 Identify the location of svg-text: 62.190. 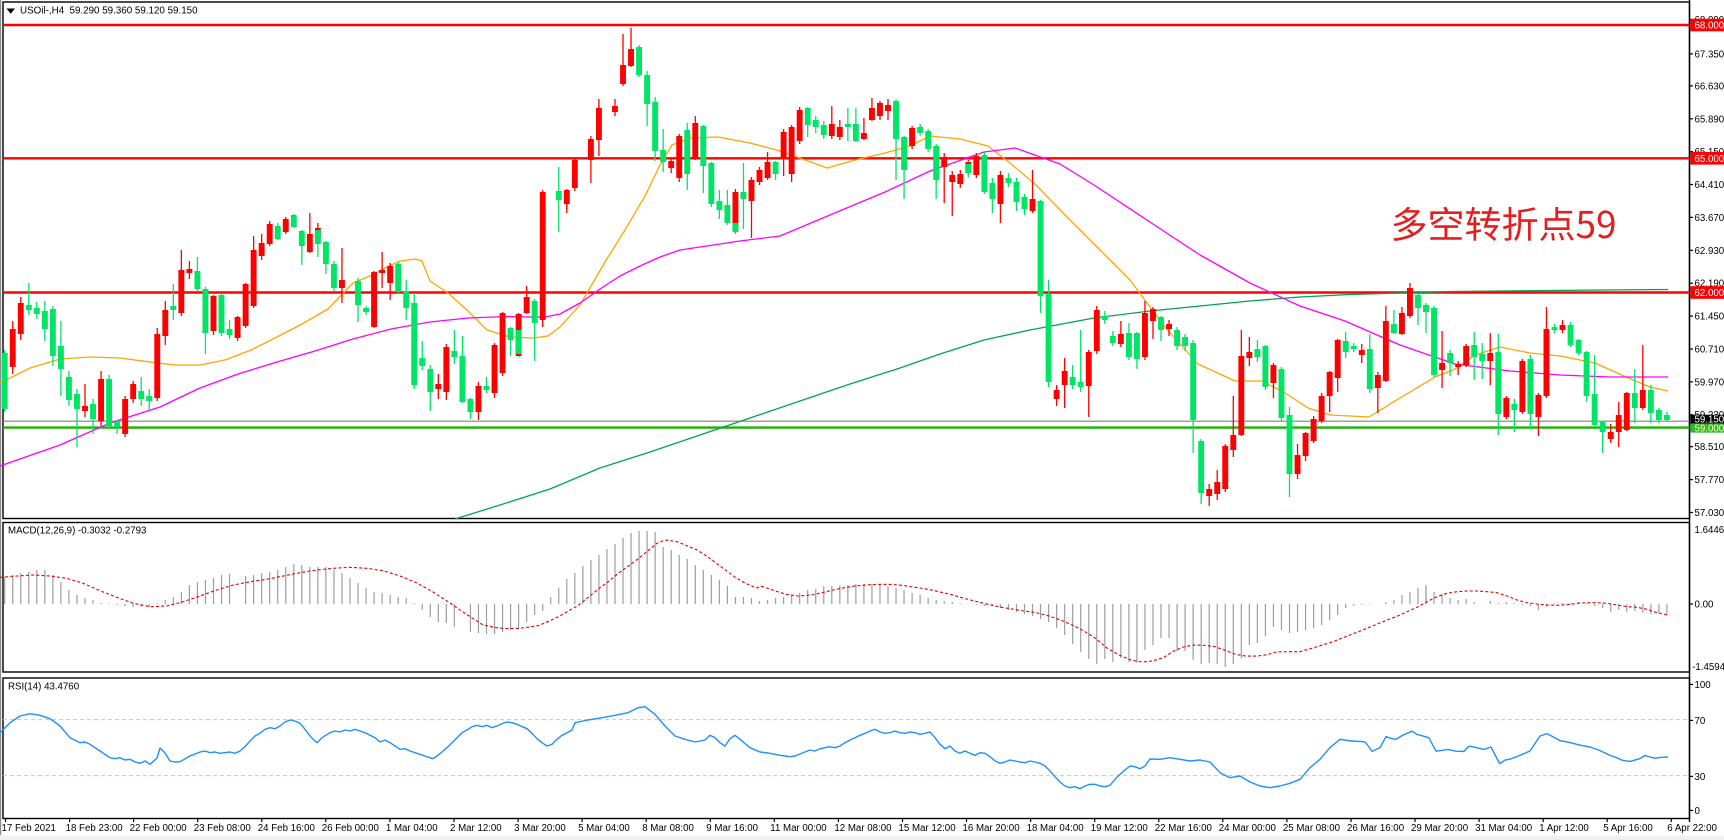
(1709, 284).